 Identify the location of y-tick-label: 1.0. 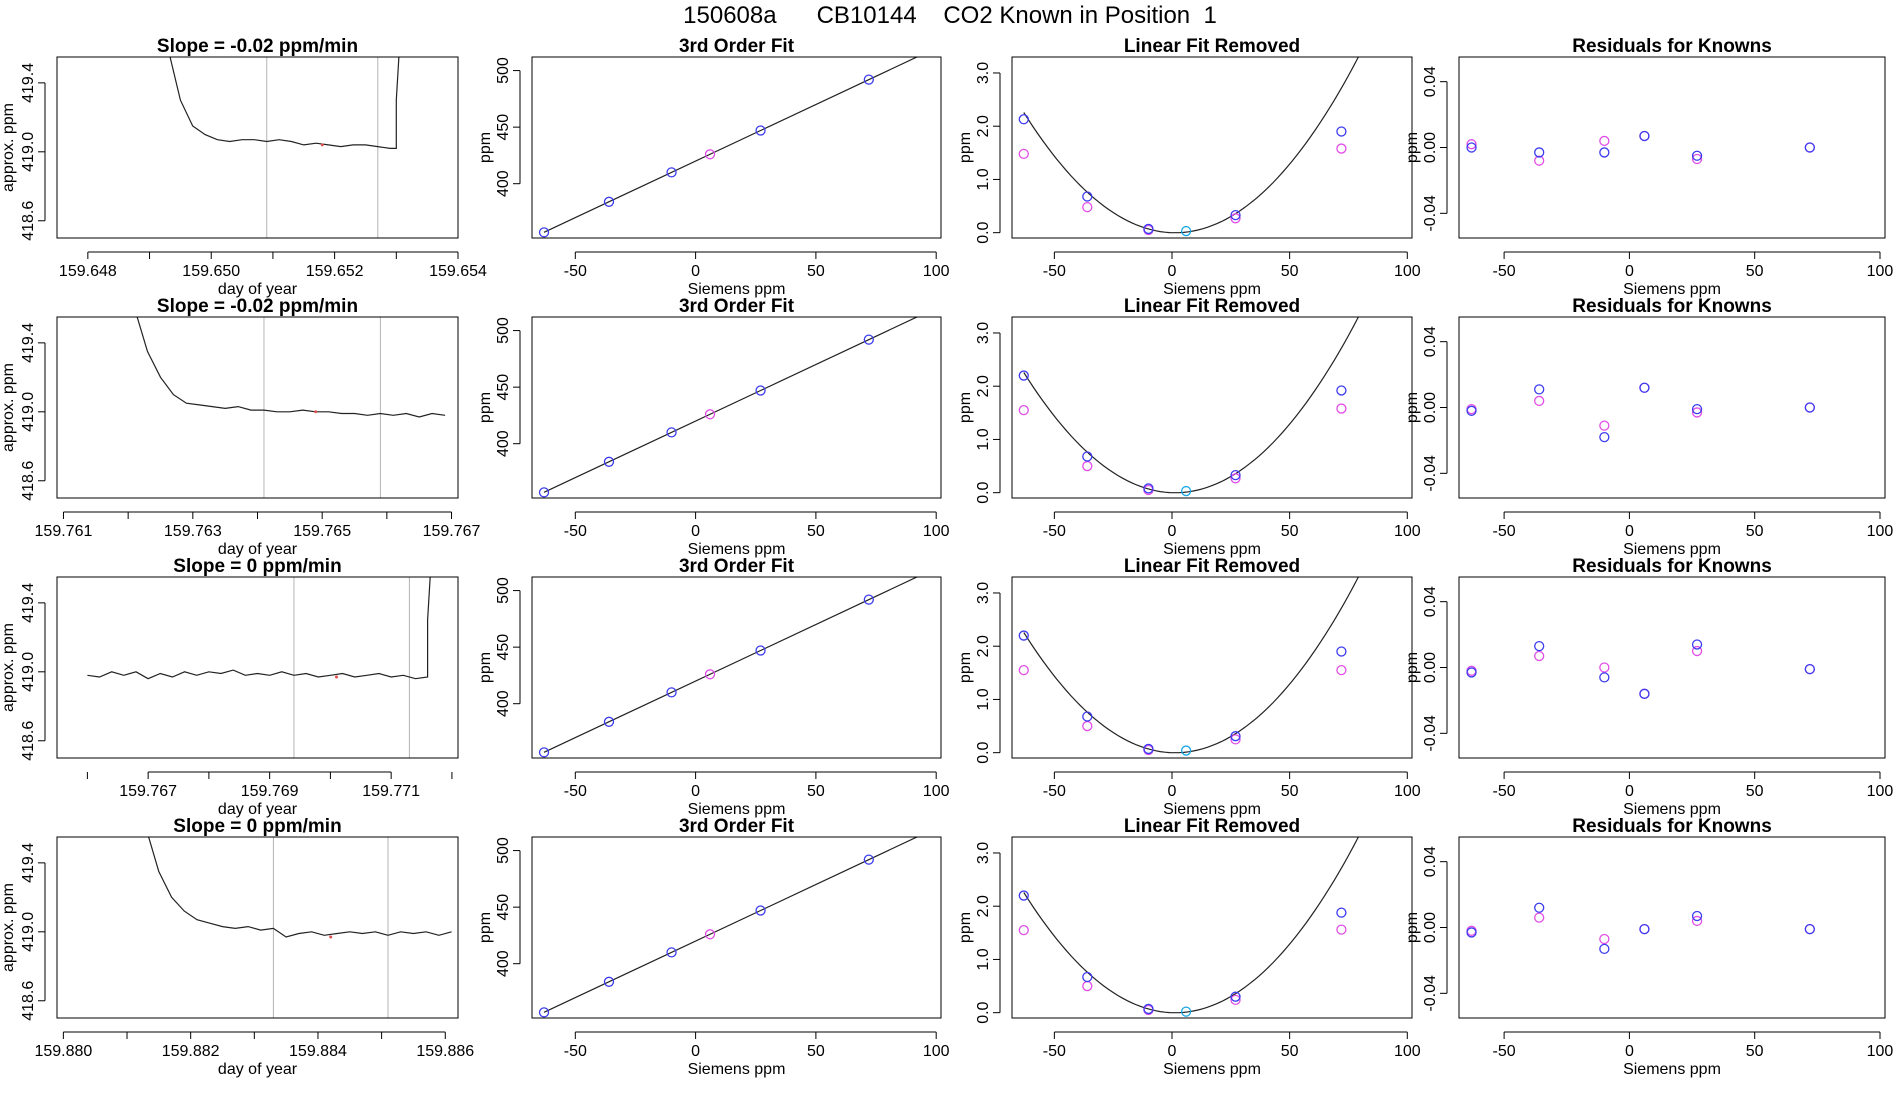
(983, 439).